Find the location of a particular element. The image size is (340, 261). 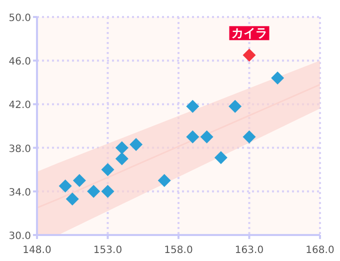

x-tick-label: 148.0 is located at coordinates (37, 250).